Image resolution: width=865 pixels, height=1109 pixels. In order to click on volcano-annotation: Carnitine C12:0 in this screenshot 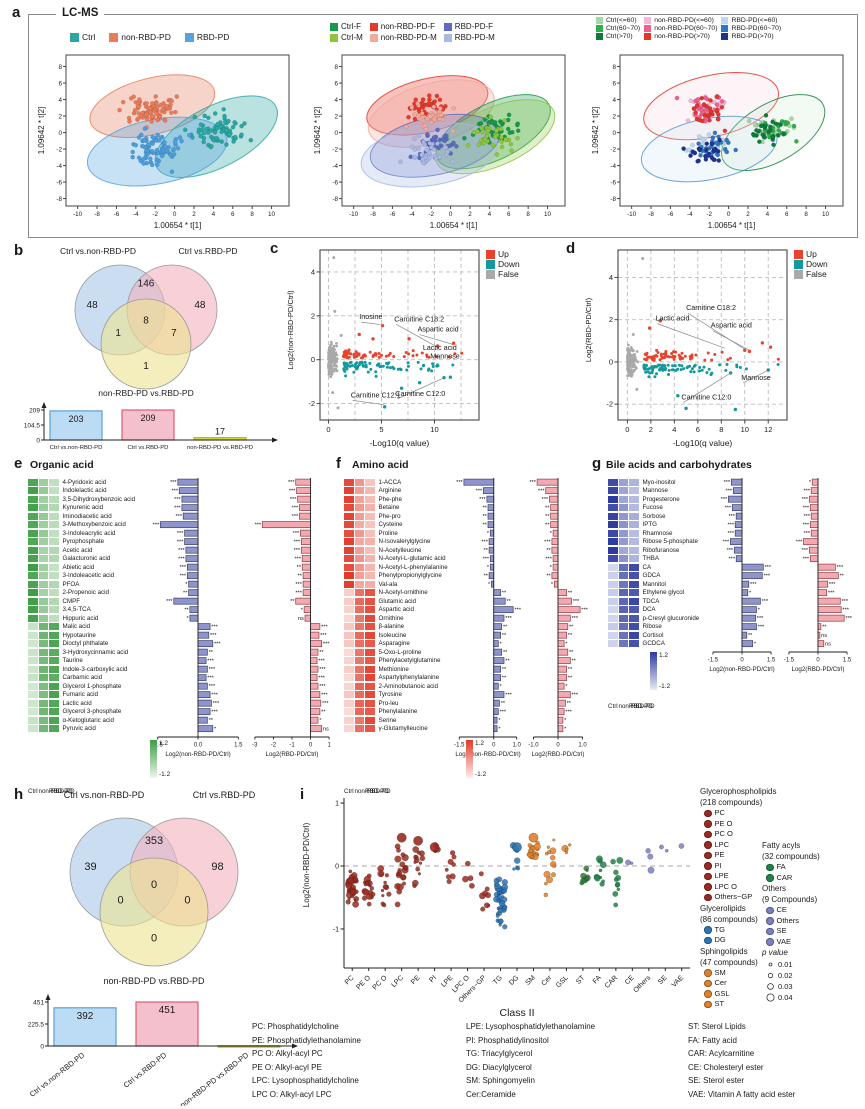, I will do `click(420, 393)`.